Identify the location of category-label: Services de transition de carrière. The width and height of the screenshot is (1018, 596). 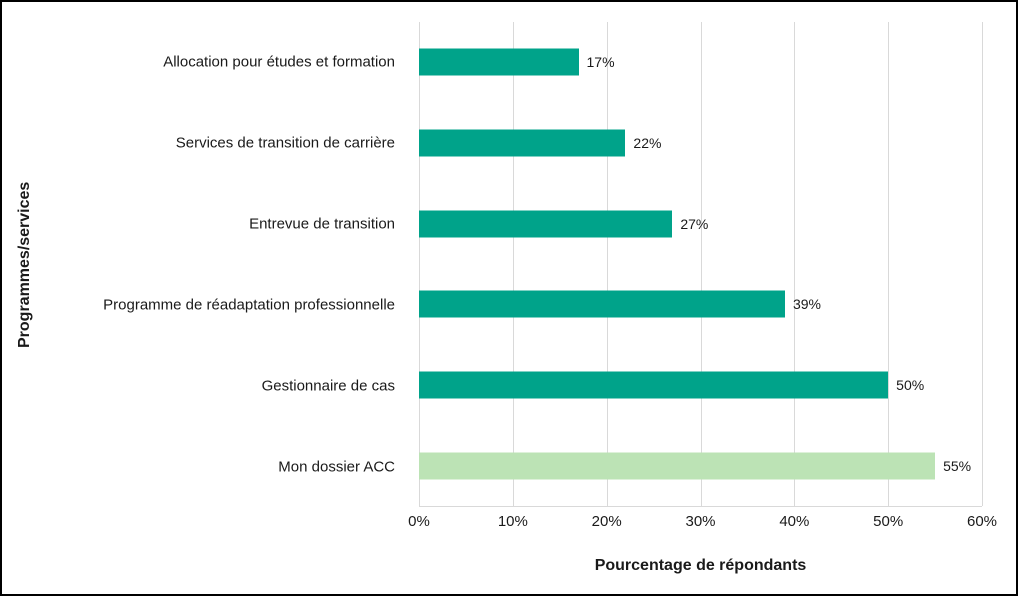
(285, 143).